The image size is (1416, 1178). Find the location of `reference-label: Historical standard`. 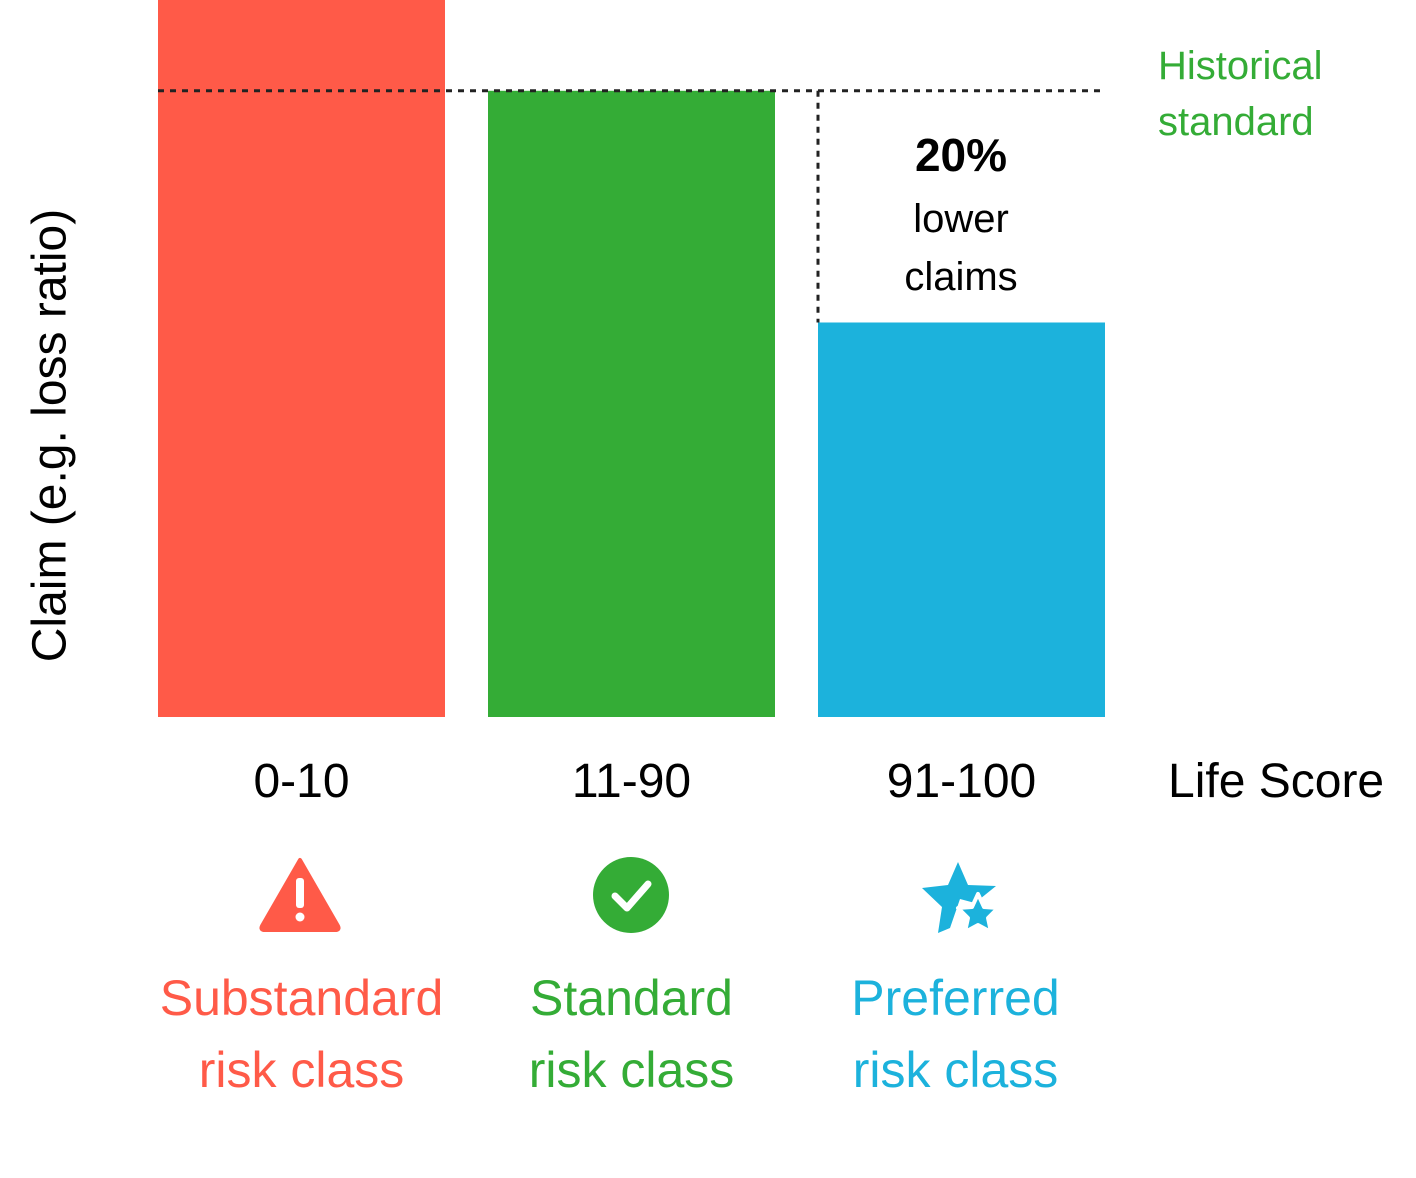

reference-label: Historical standard is located at coordinates (1240, 94).